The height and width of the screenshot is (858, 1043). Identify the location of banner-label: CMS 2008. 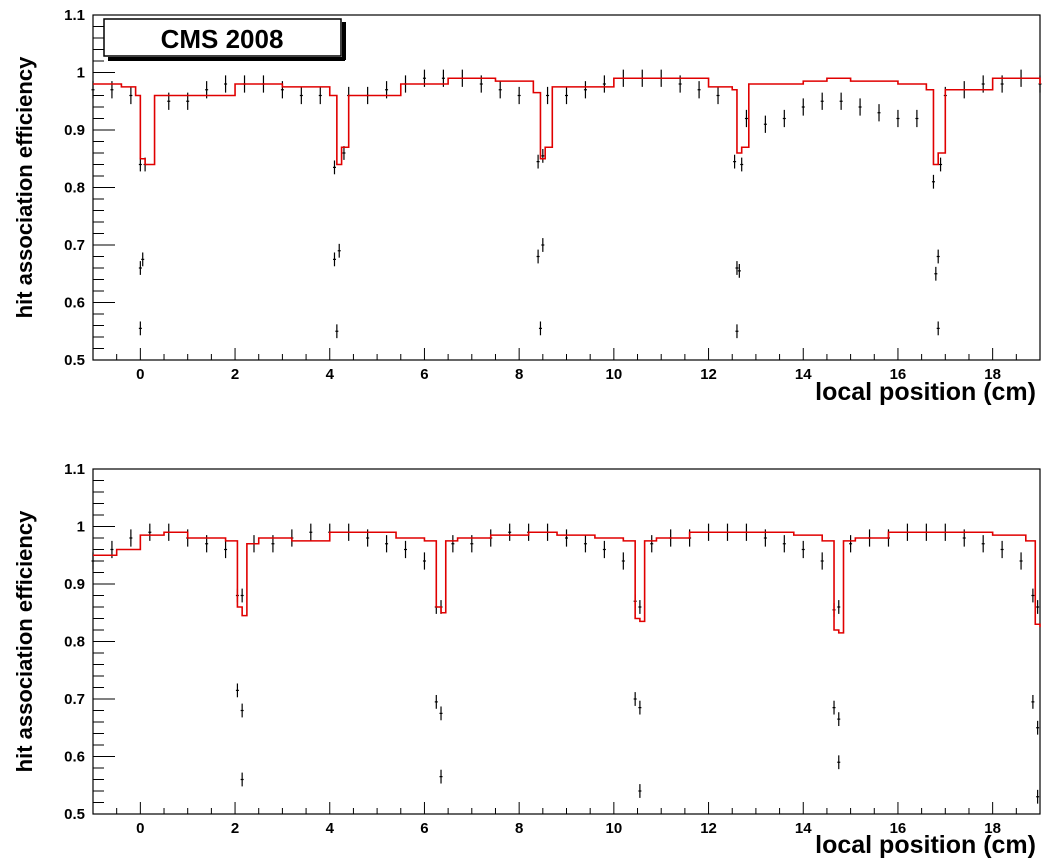
(222, 39).